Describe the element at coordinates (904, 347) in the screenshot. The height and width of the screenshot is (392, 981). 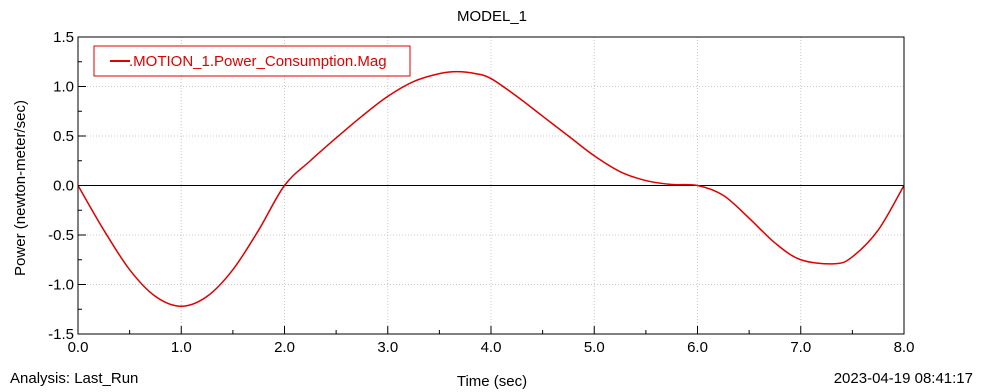
I see `x-tick-label: 8.0` at that location.